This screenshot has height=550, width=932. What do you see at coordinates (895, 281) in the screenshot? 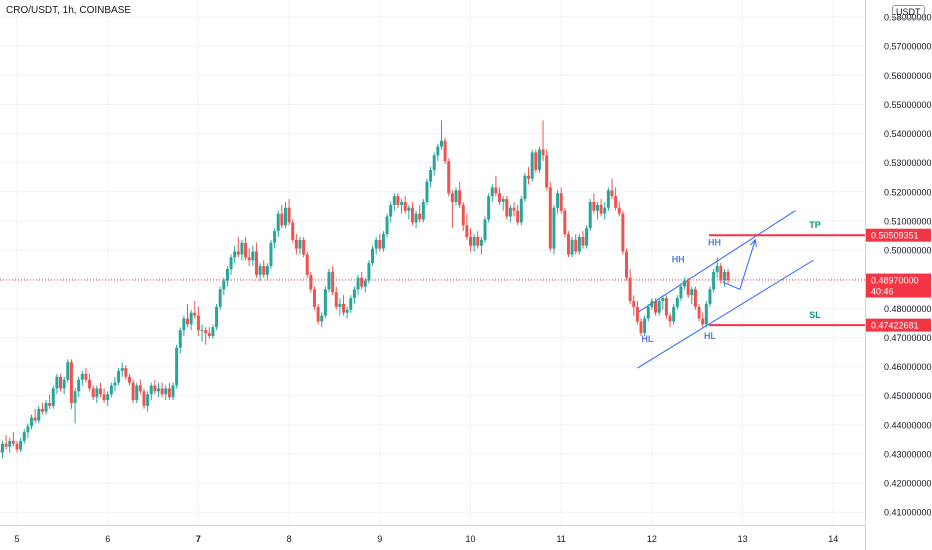
I see `last-price-tag-text: 0.48970000` at bounding box center [895, 281].